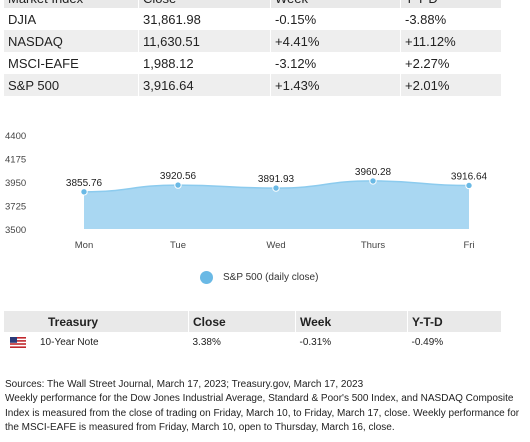 Image resolution: width=530 pixels, height=442 pixels. Describe the element at coordinates (427, 342) in the screenshot. I see `treasury-ytd: -0.49%` at that location.